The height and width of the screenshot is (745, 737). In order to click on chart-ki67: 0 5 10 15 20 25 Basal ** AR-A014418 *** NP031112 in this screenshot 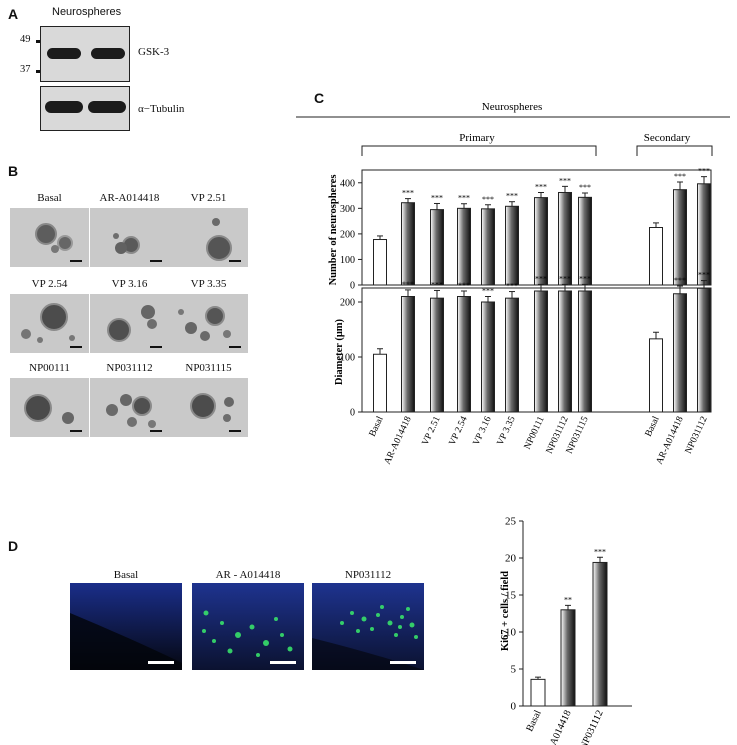, I will do `click(568, 630)`.